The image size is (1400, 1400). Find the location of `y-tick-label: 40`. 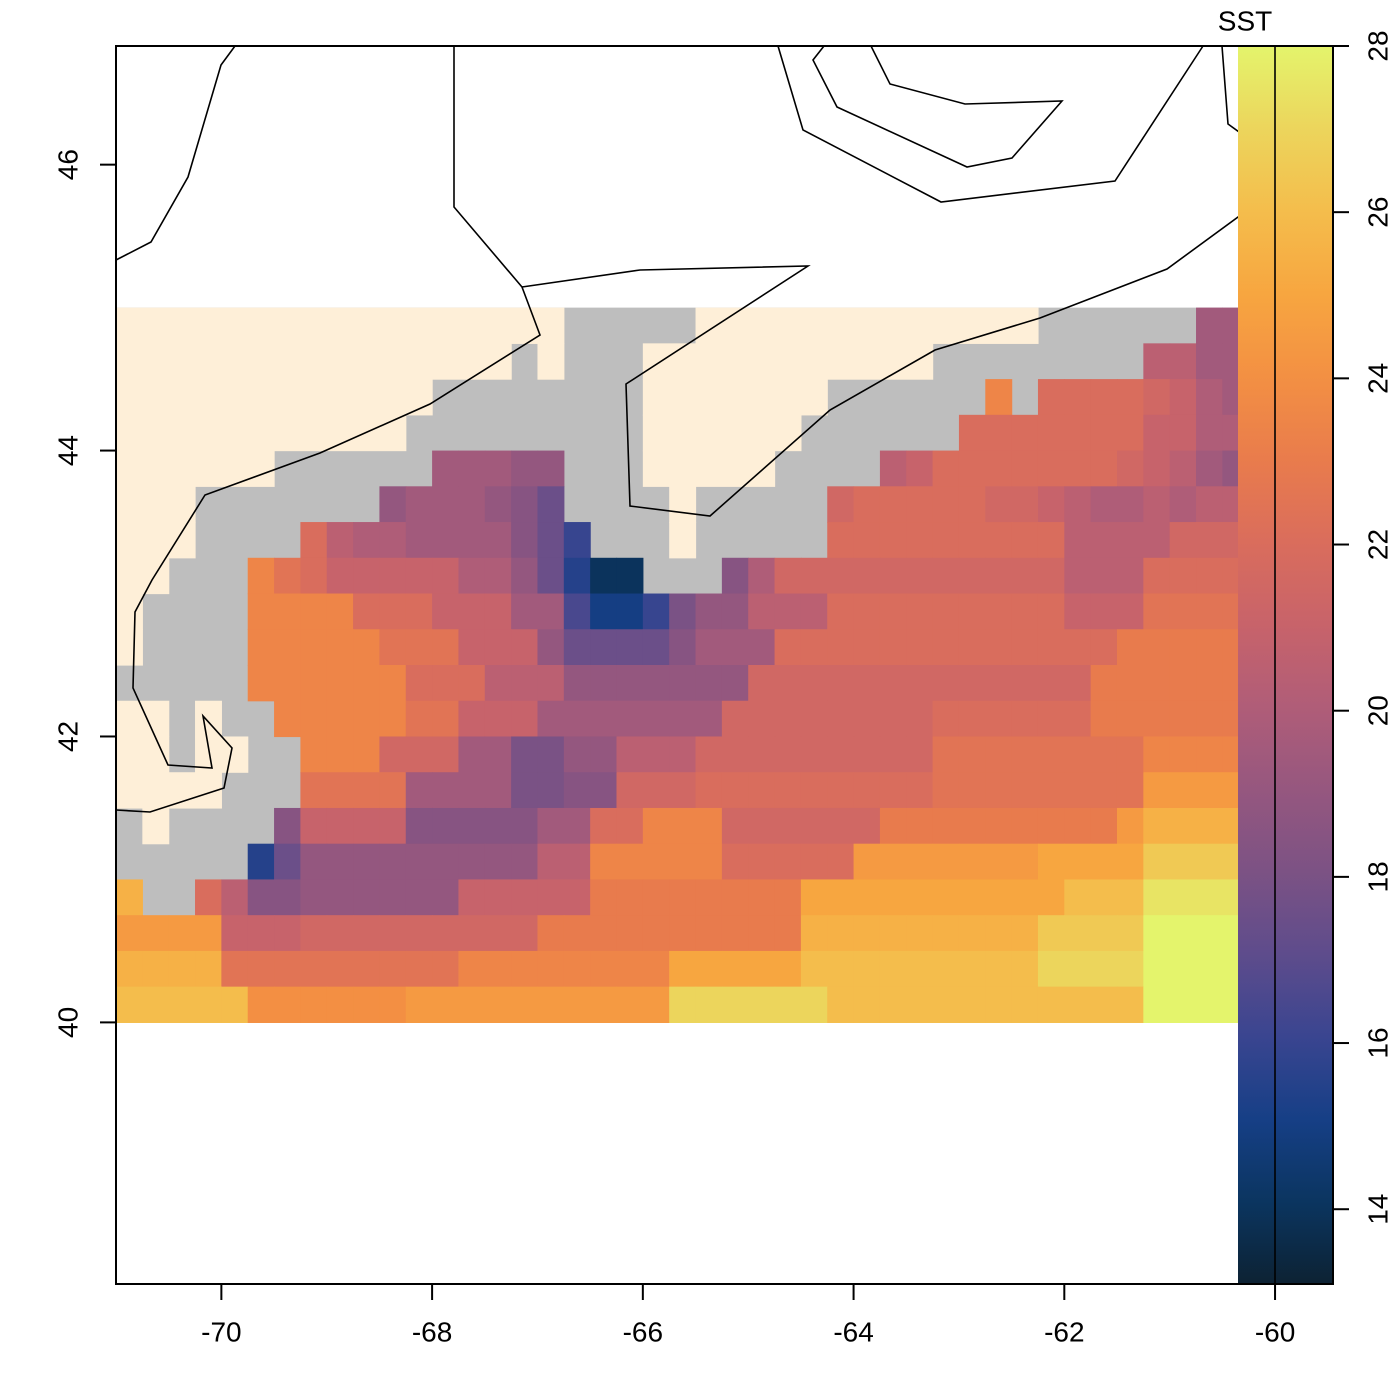

y-tick-label: 40 is located at coordinates (67, 1022).